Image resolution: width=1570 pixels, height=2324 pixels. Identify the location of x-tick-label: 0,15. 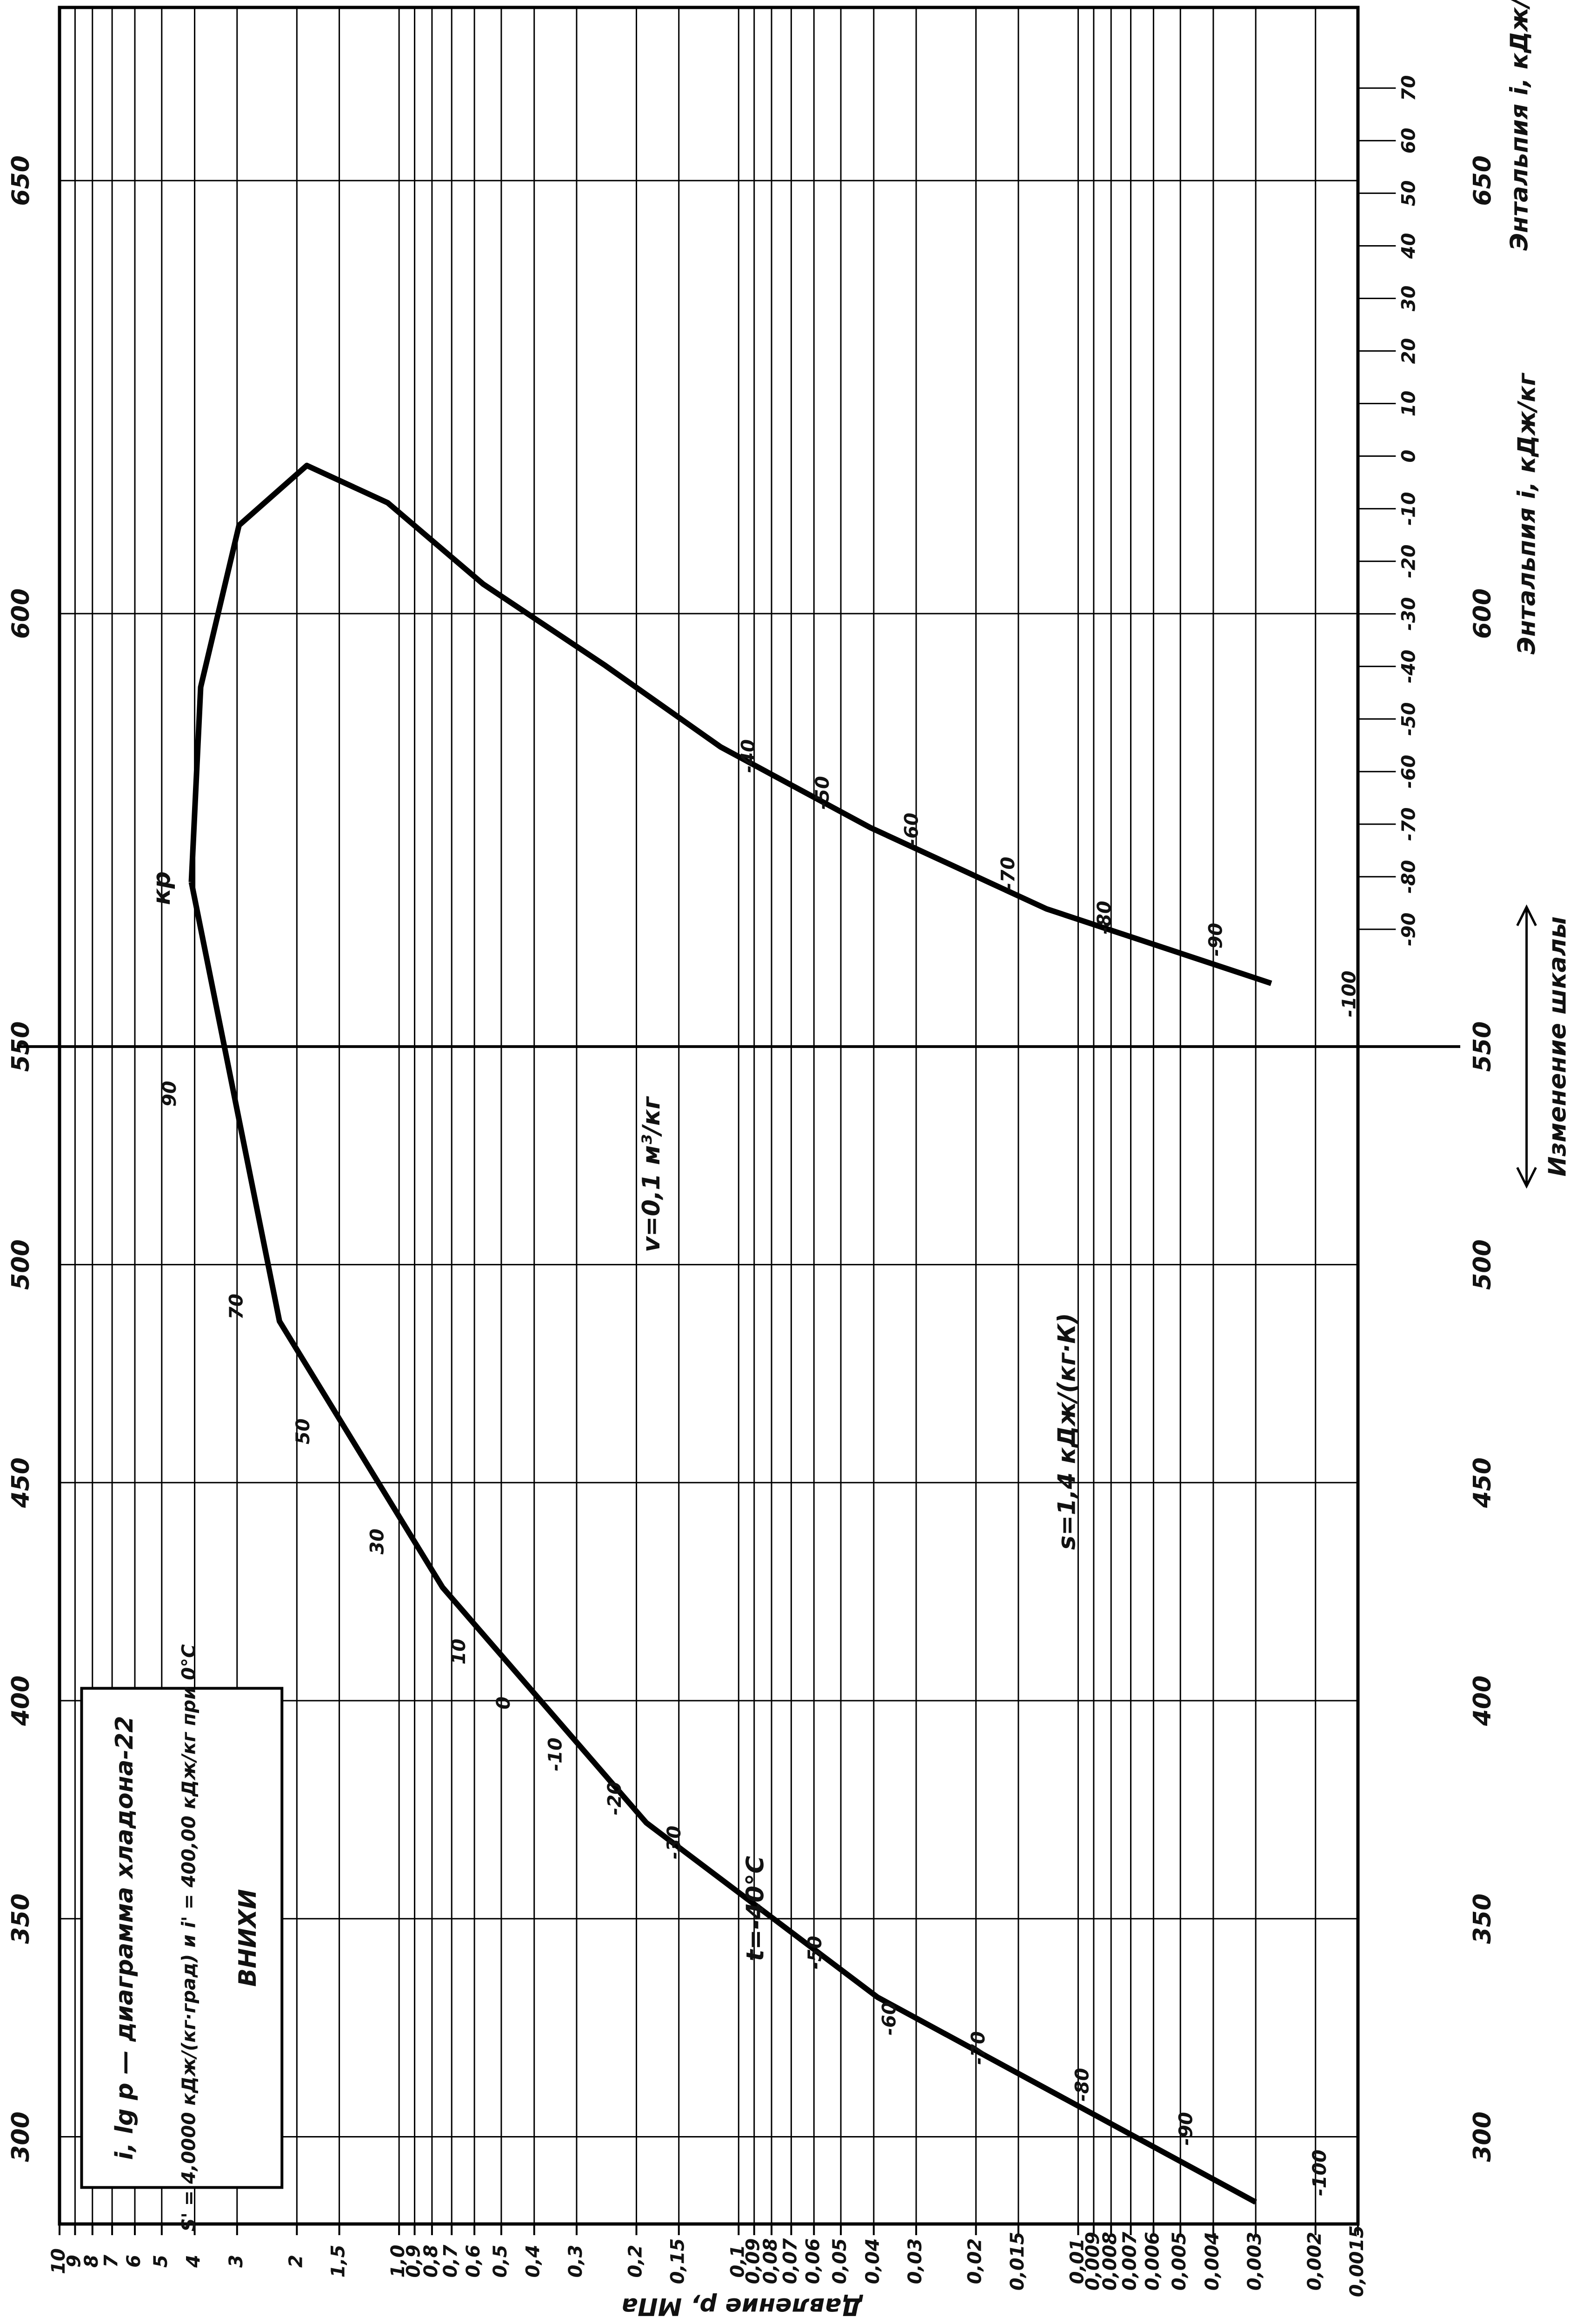
(678, 2261).